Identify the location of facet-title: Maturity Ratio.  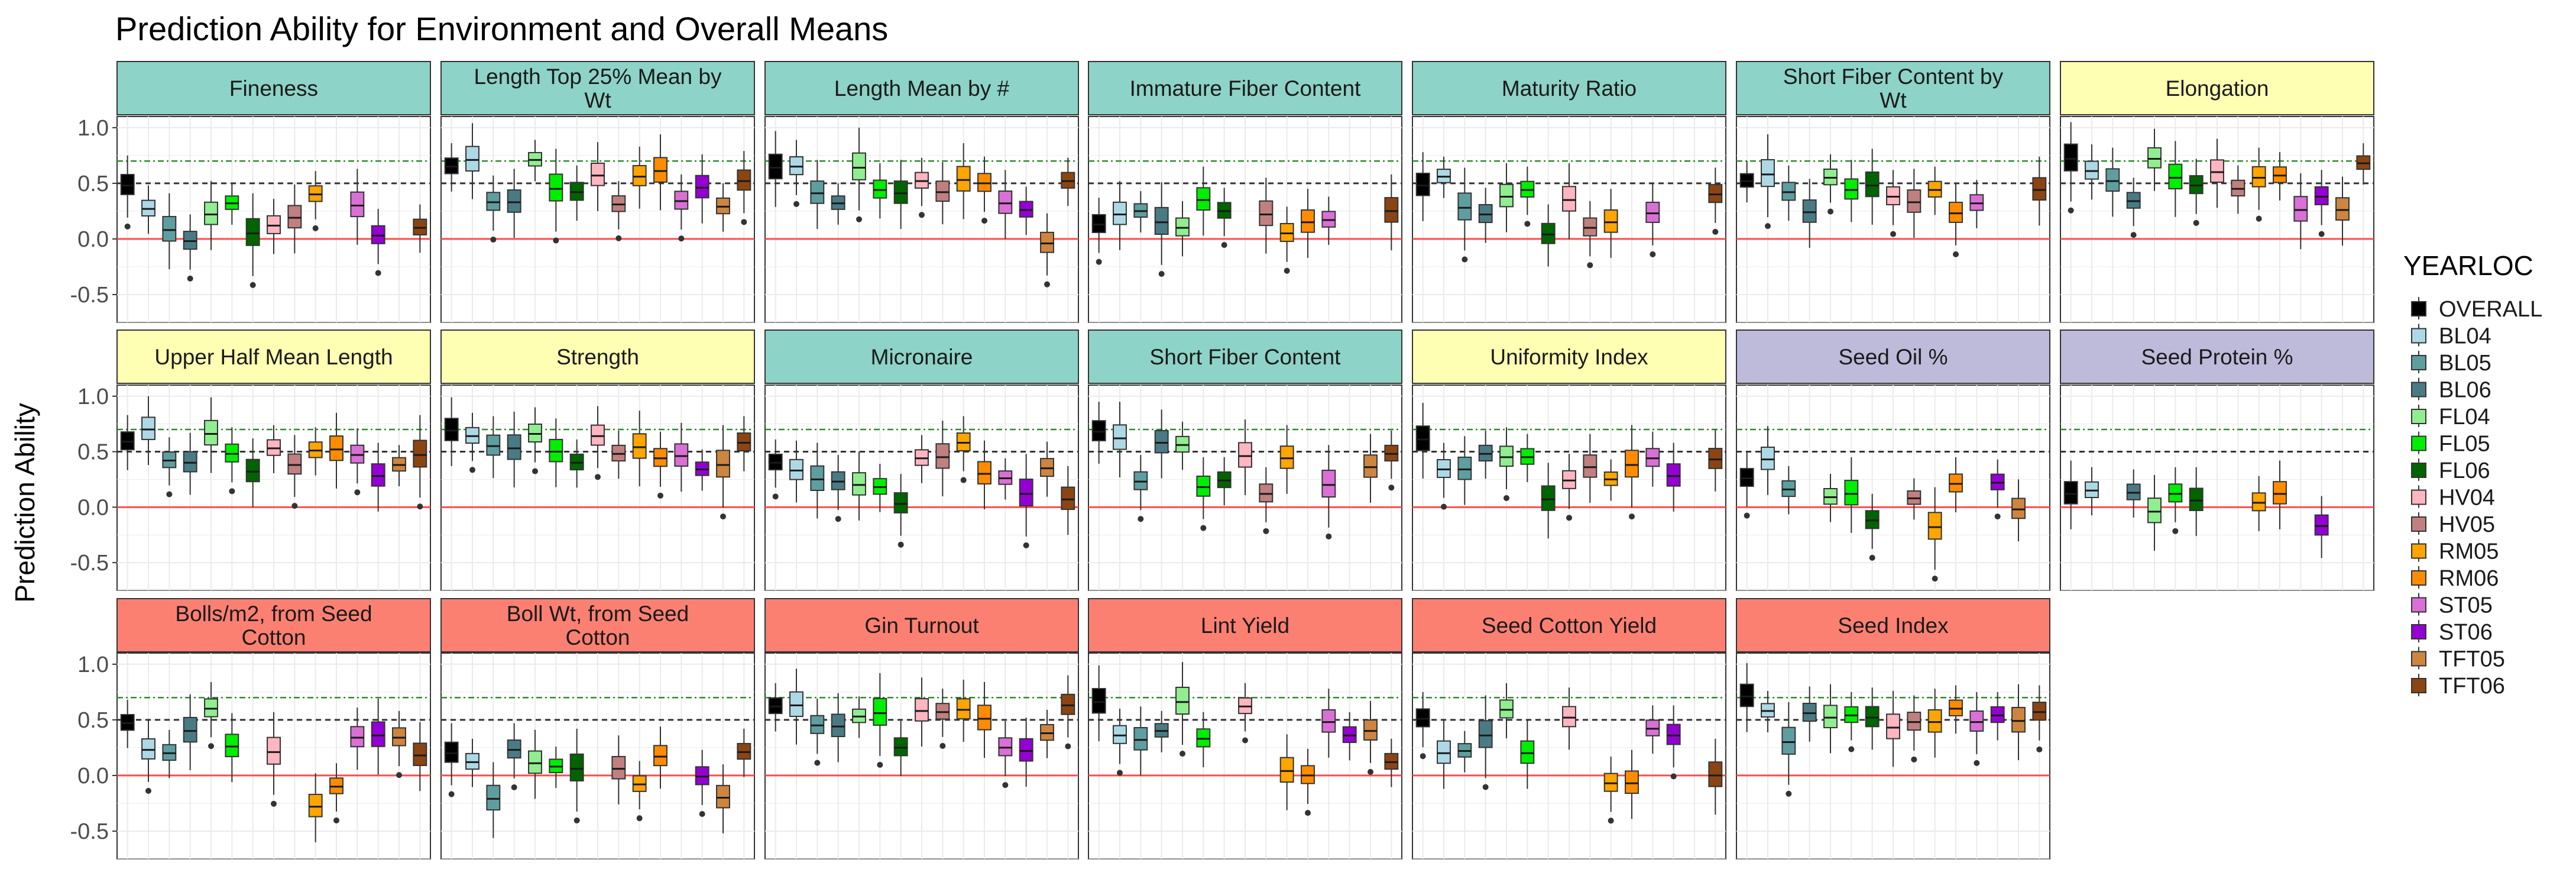
(1569, 88).